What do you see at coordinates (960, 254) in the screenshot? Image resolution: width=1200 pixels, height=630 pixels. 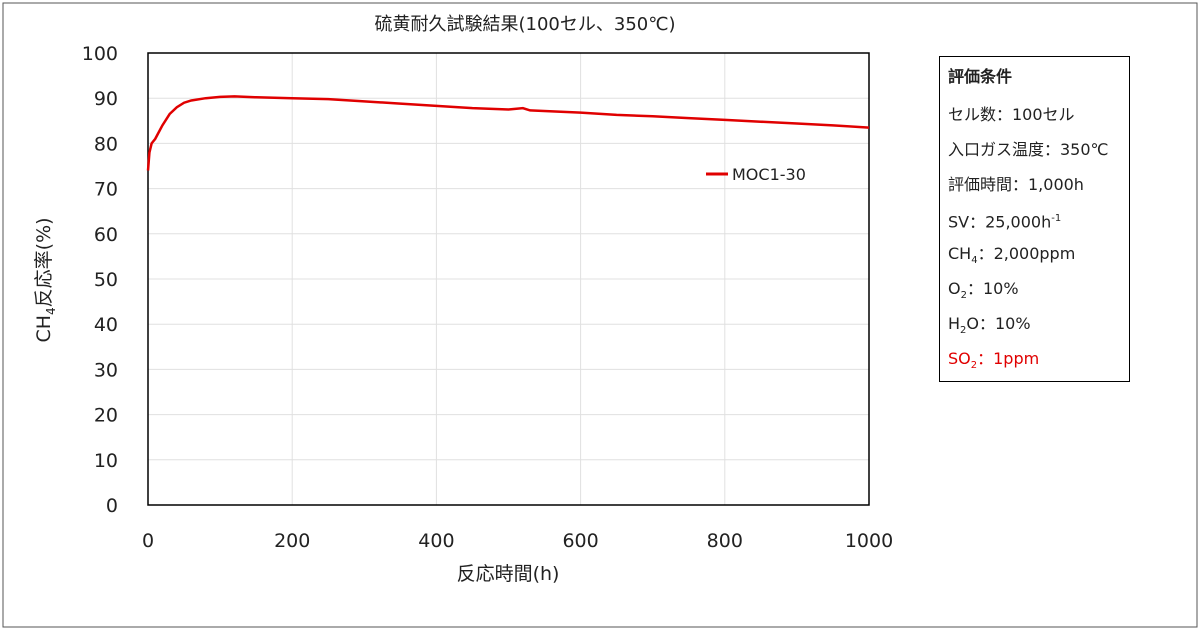 I see `condition-text: CH` at bounding box center [960, 254].